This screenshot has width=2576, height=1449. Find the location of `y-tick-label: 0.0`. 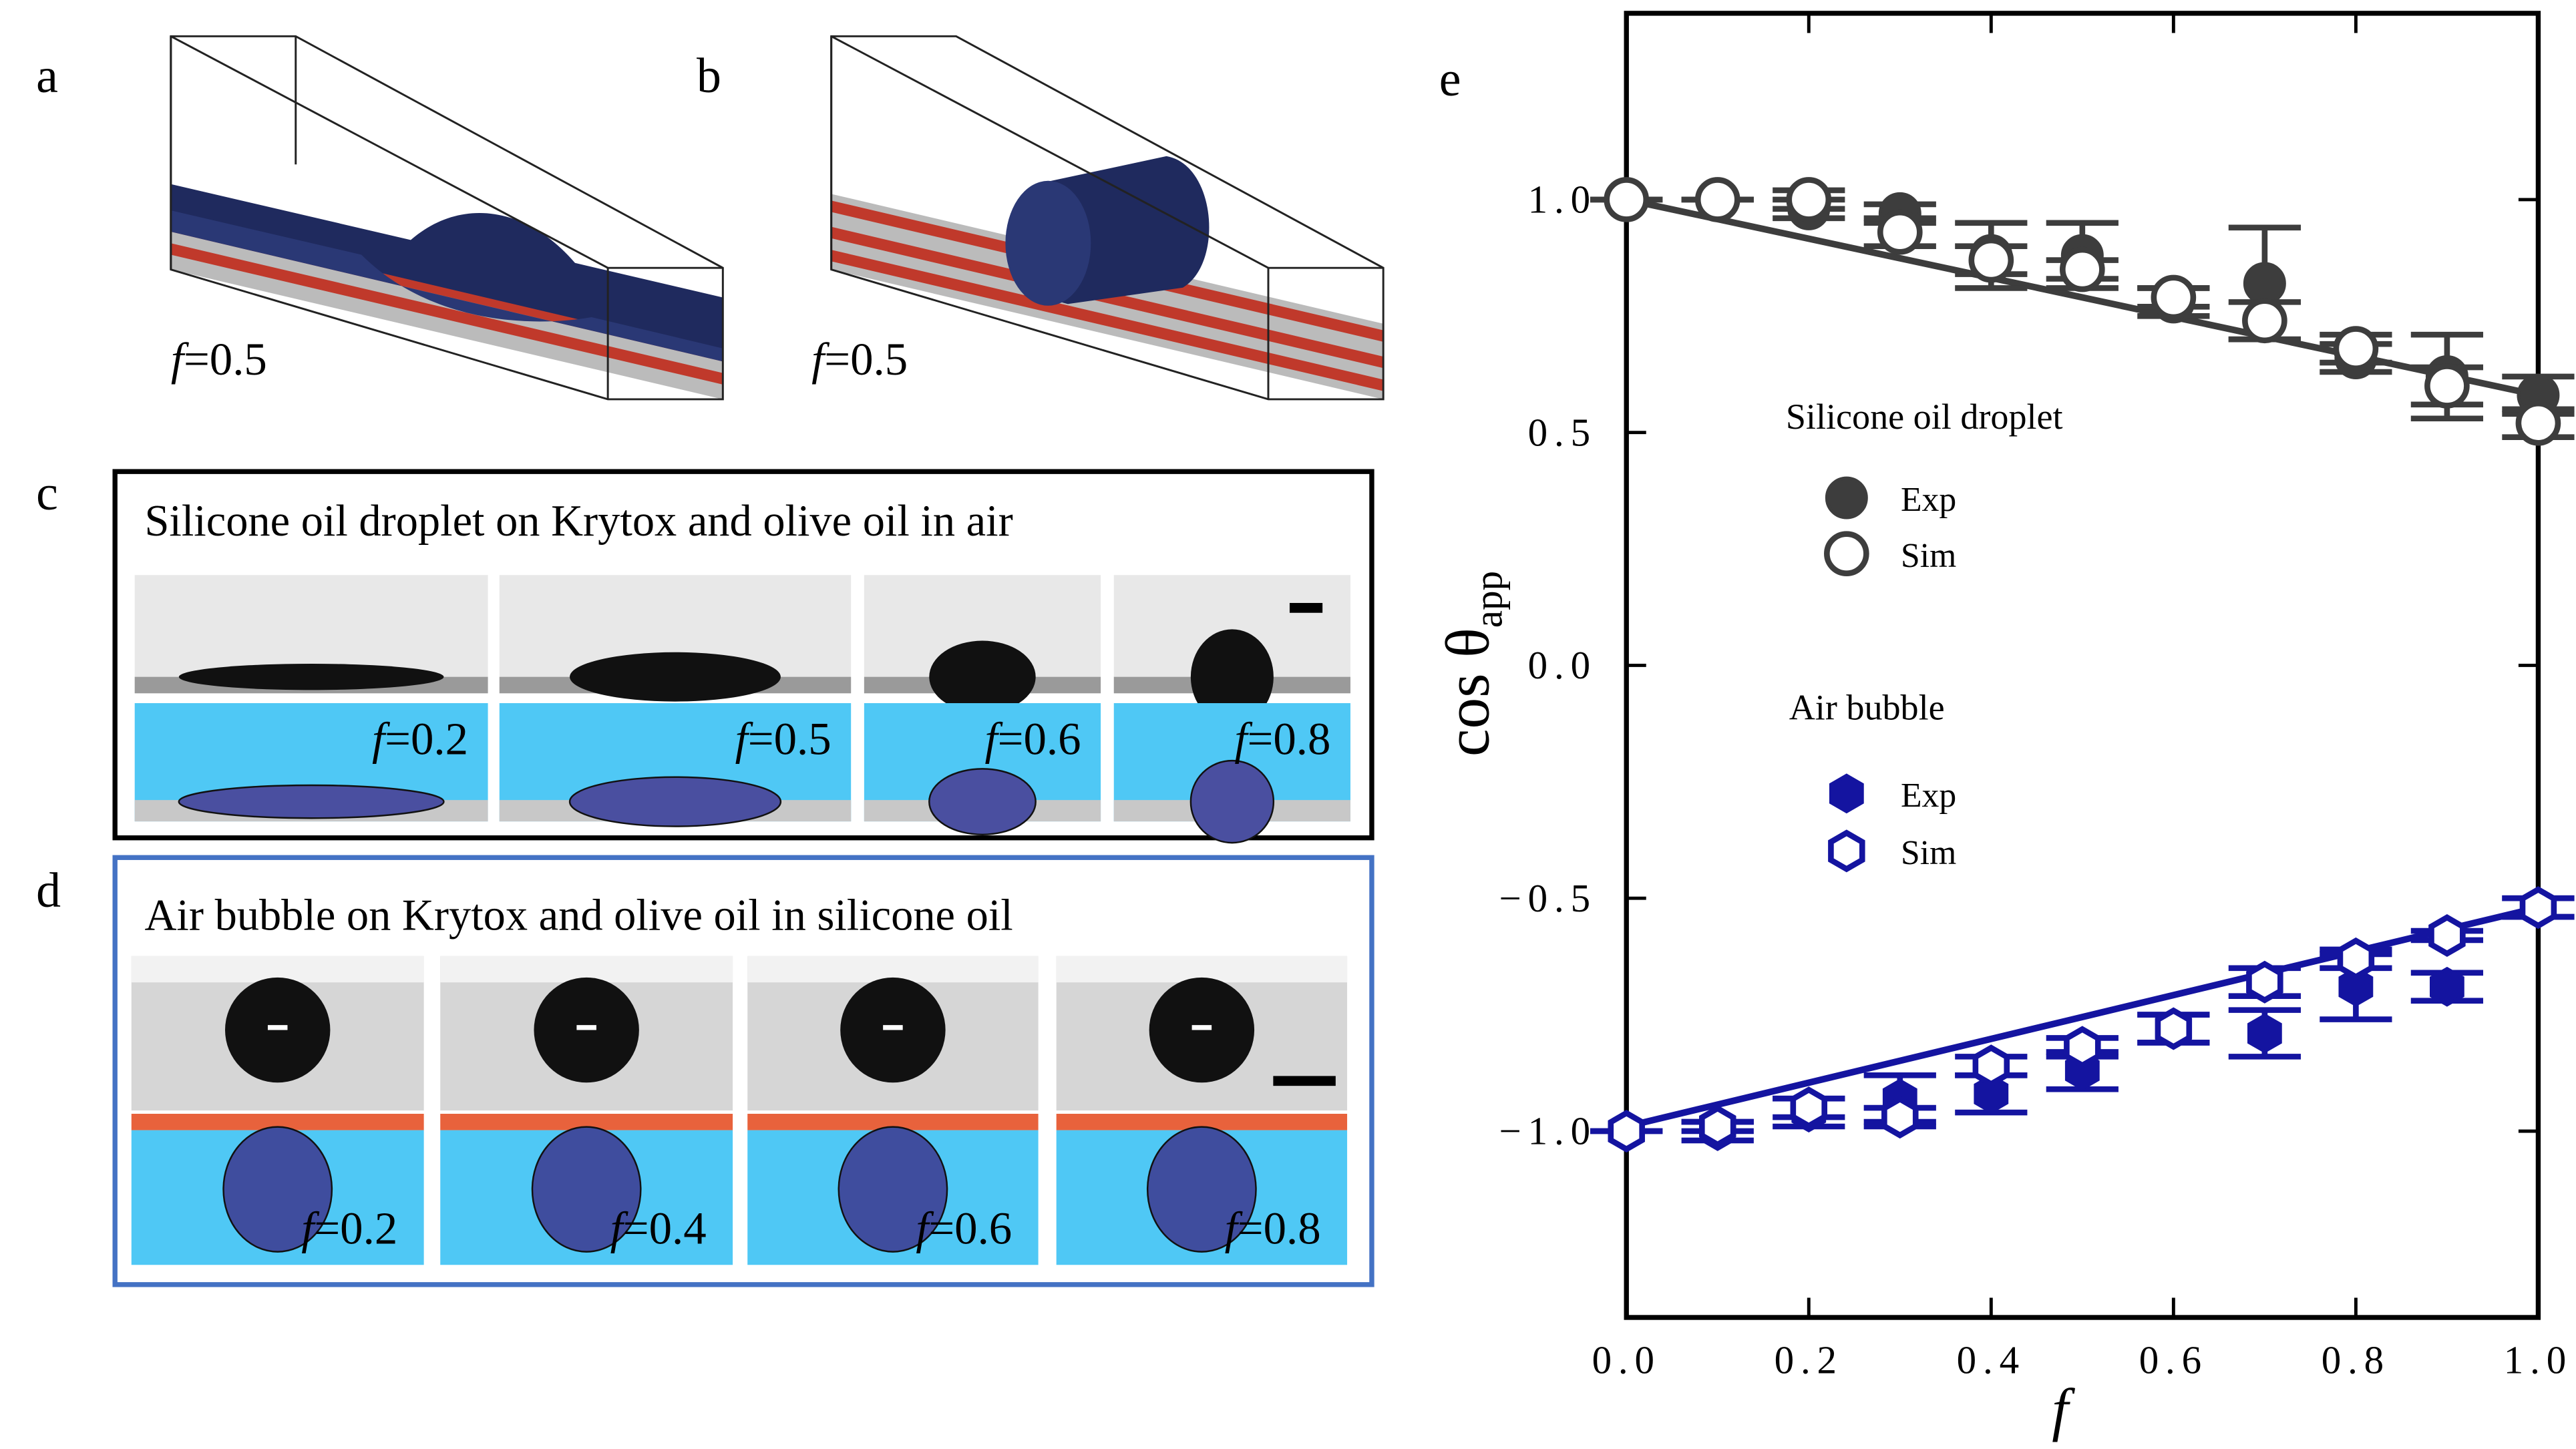

y-tick-label: 0.0 is located at coordinates (1562, 665).